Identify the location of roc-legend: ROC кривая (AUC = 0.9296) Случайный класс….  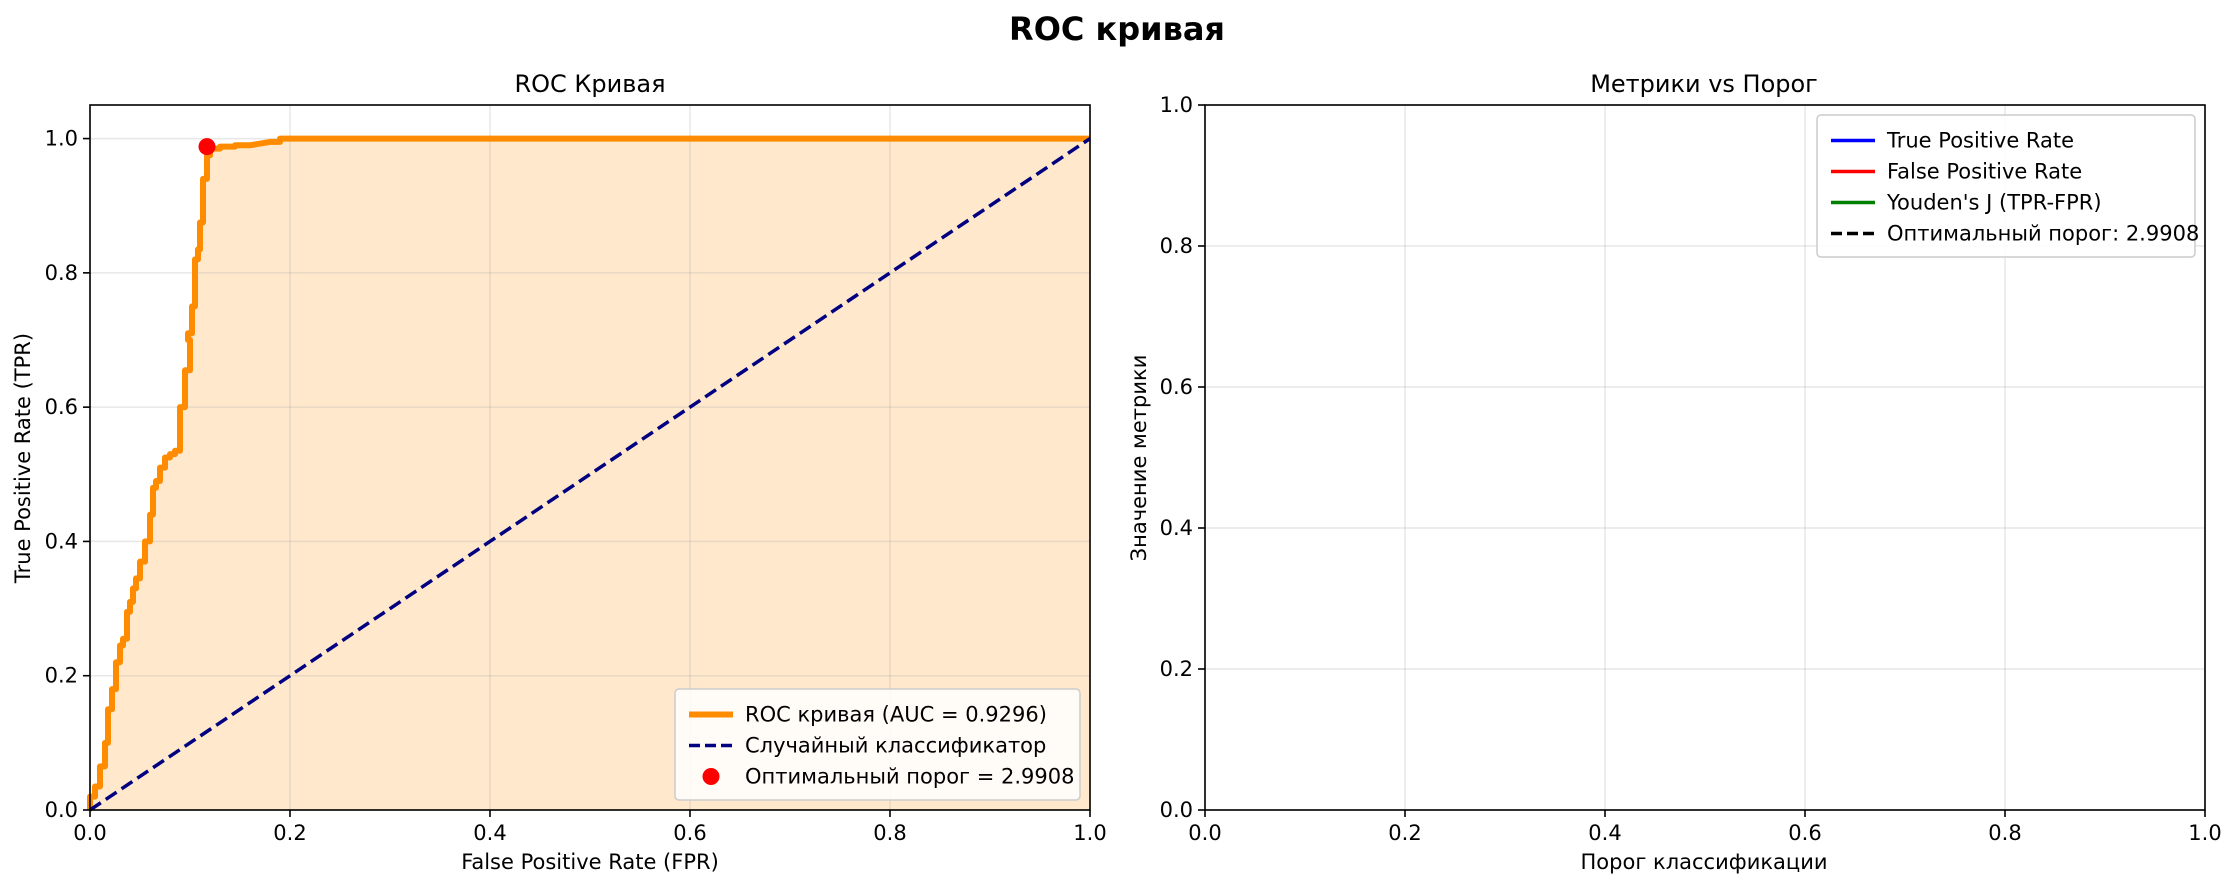
(877, 744).